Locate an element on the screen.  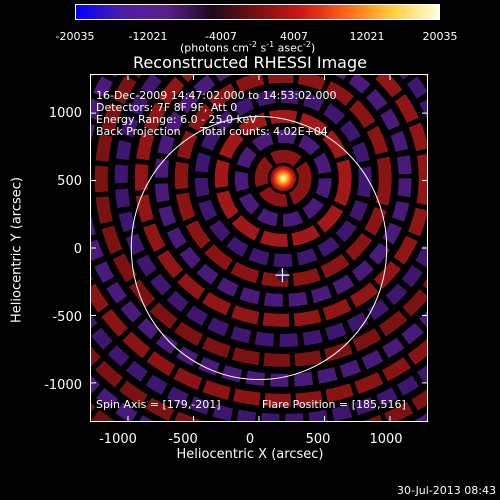
colorbar is located at coordinates (257, 12).